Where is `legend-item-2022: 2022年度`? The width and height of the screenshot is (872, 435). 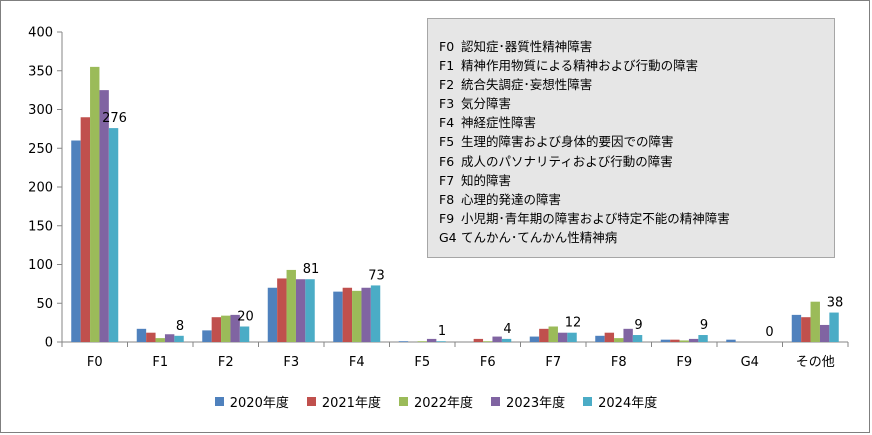
legend-item-2022: 2022年度 is located at coordinates (436, 401).